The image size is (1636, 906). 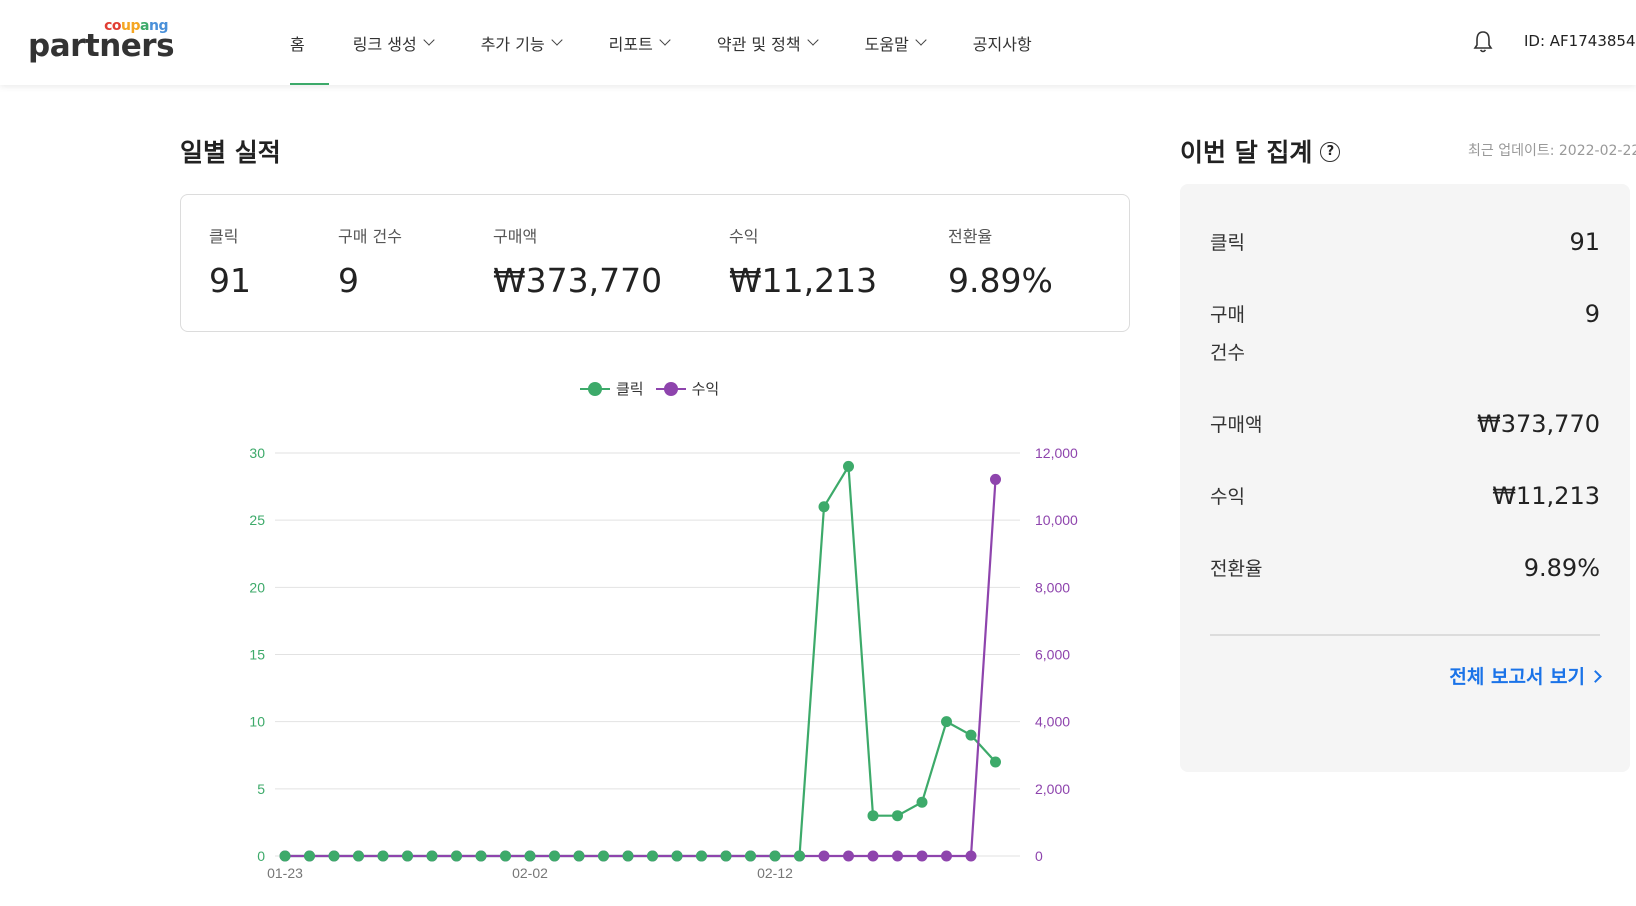 I want to click on y-right-tick-label: 0, so click(x=1039, y=856).